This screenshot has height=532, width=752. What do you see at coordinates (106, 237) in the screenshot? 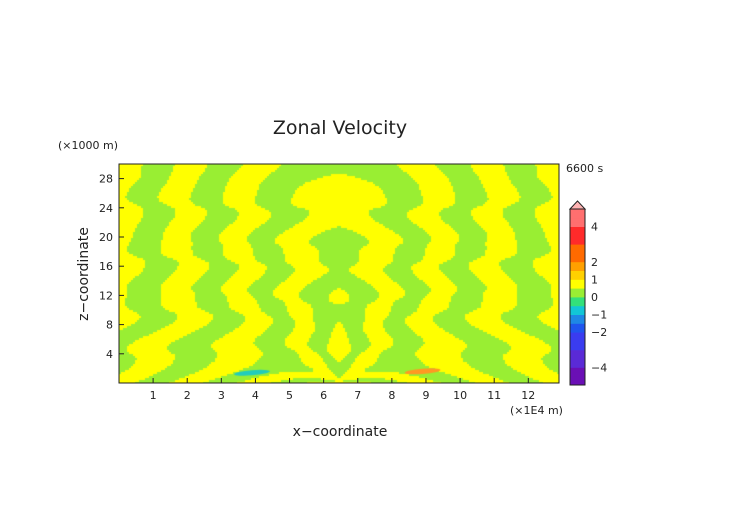
I see `y-tick-label: 20` at bounding box center [106, 237].